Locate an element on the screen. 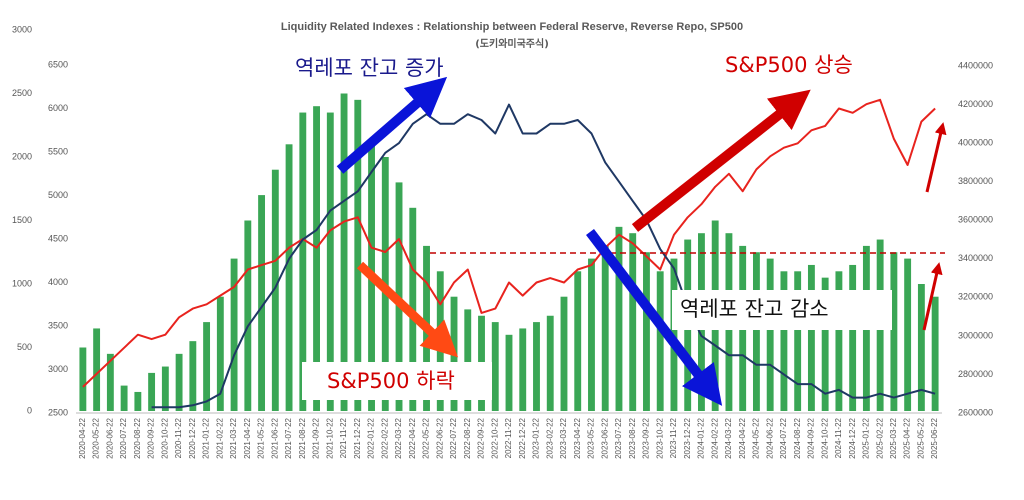 This screenshot has height=500, width=1024. y2-tick-label: 3600000 is located at coordinates (975, 220).